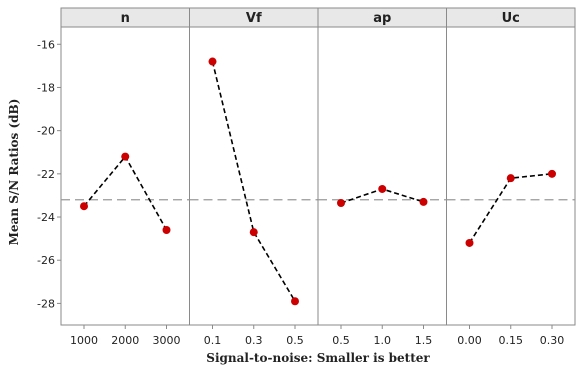  What do you see at coordinates (46, 260) in the screenshot?
I see `y-tick-label: -26` at bounding box center [46, 260].